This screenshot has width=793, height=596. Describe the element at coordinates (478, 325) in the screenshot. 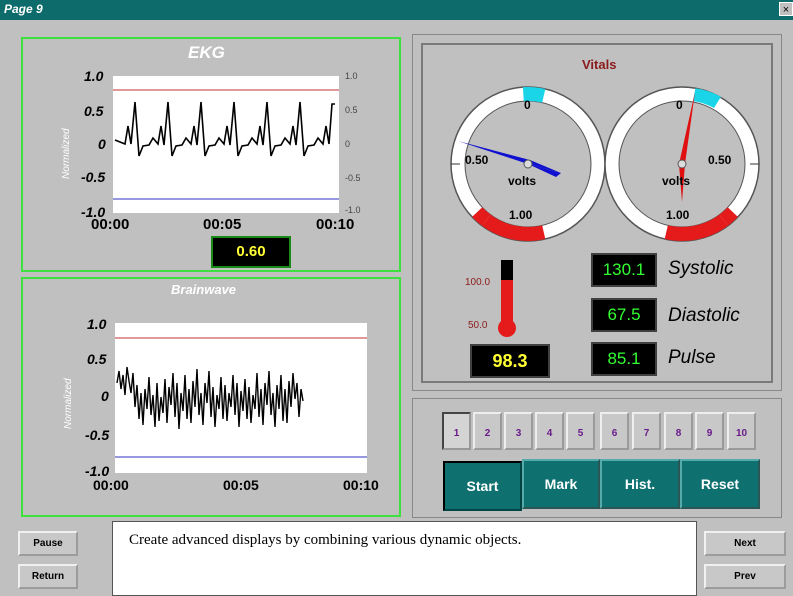

I see `thermometer-tick-low: 50.0` at that location.